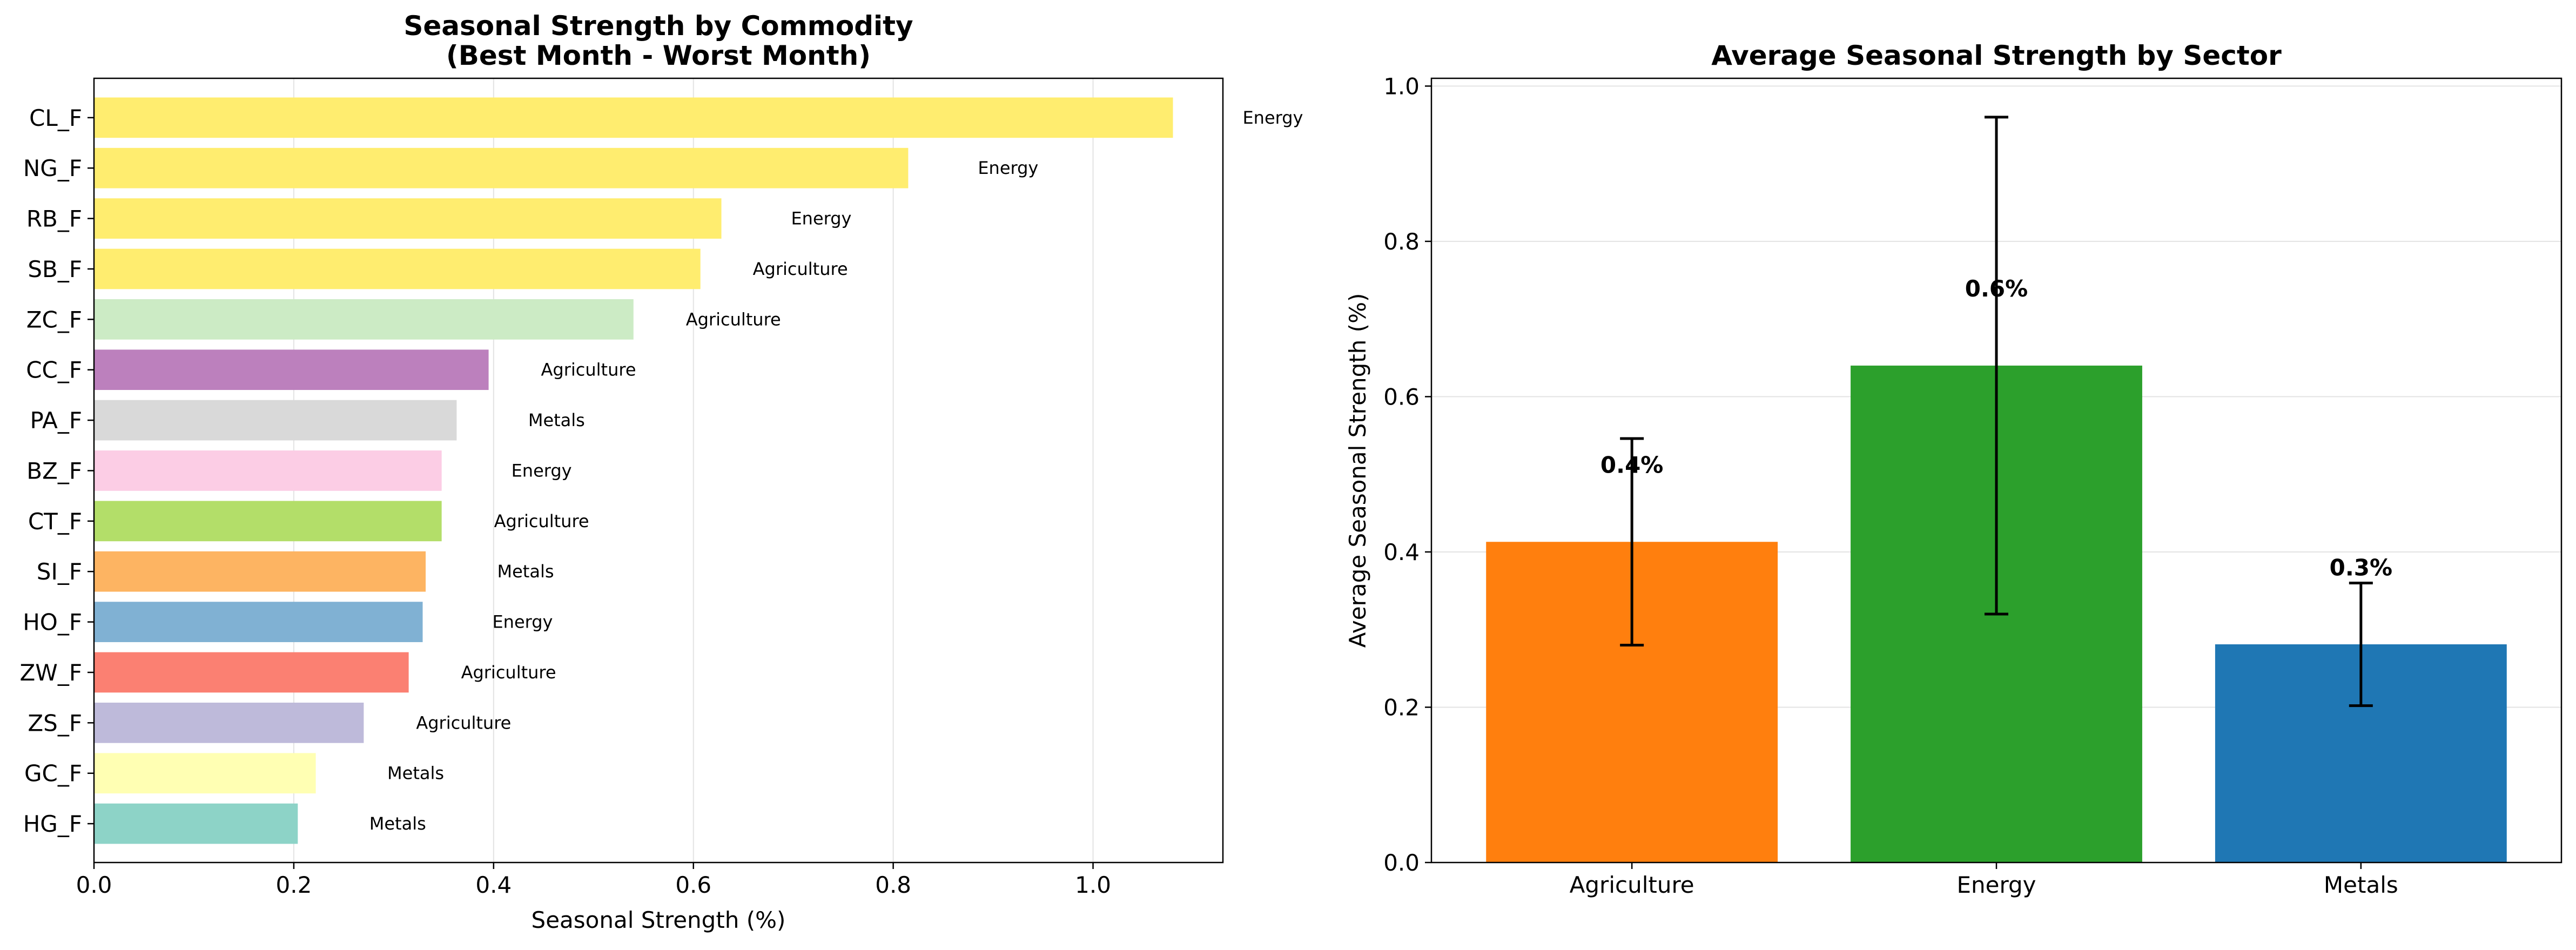 The image size is (2576, 950). I want to click on y-tick-label: RB_F, so click(54, 219).